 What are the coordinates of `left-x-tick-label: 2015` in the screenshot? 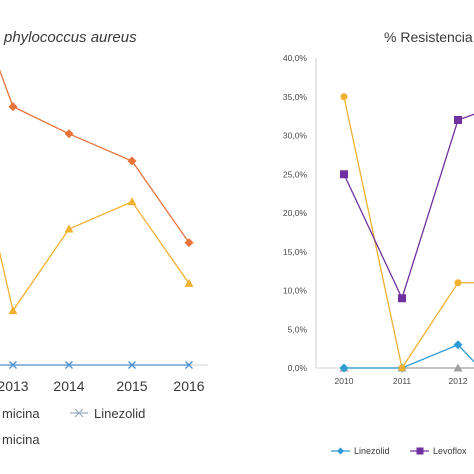 It's located at (131, 386).